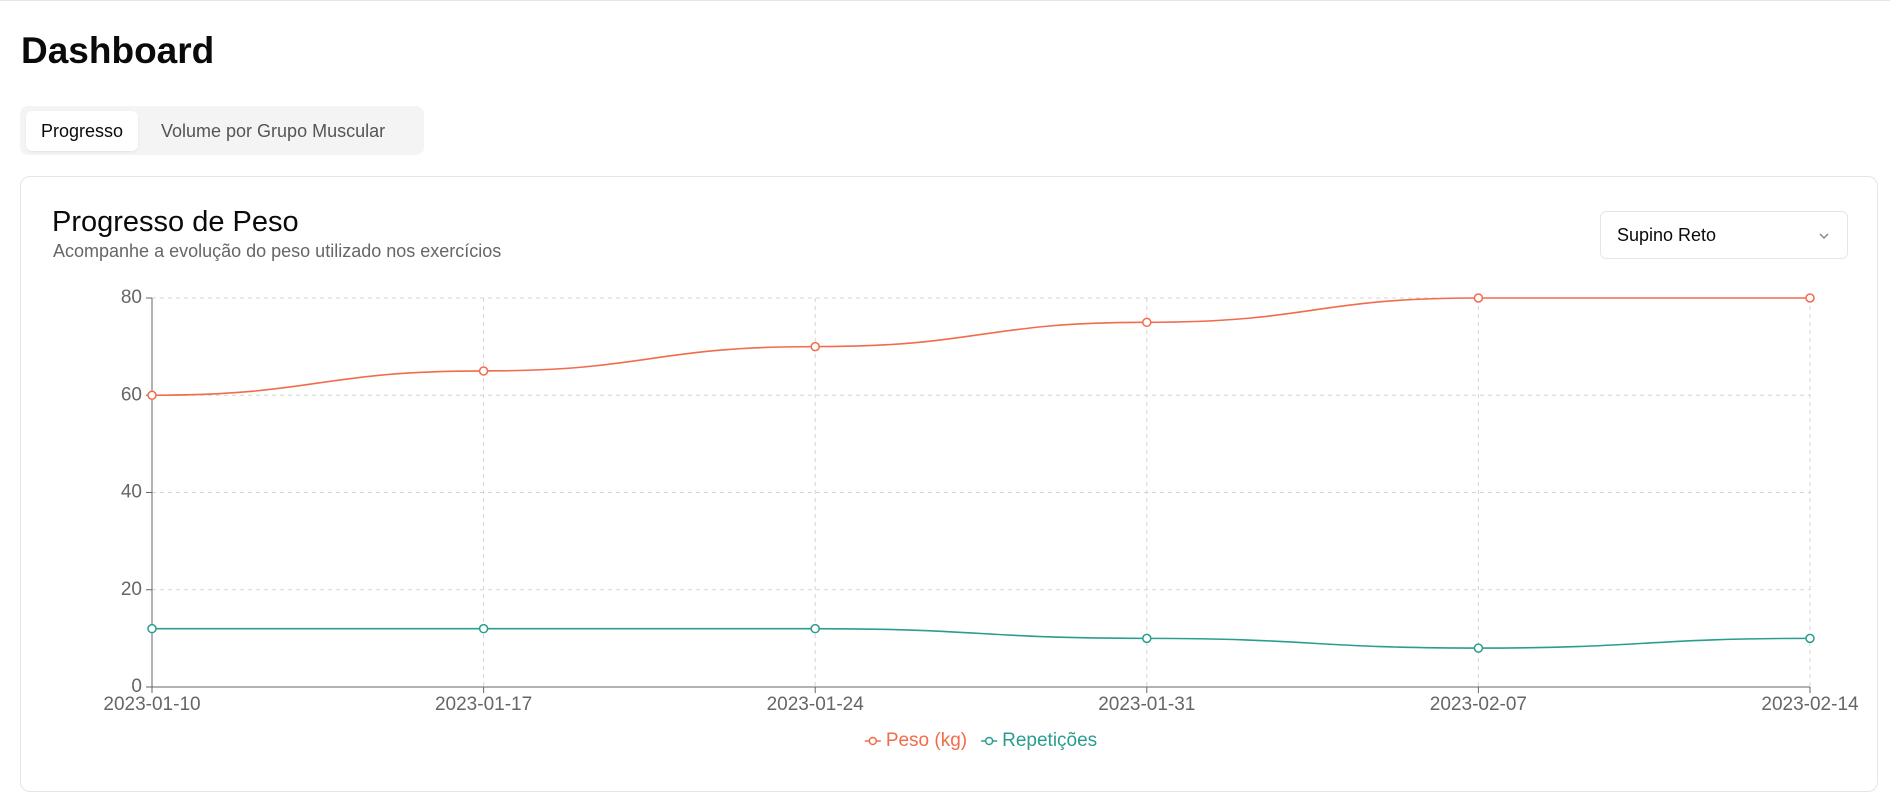  What do you see at coordinates (980, 740) in the screenshot?
I see `legend: Peso (kg) Repetições` at bounding box center [980, 740].